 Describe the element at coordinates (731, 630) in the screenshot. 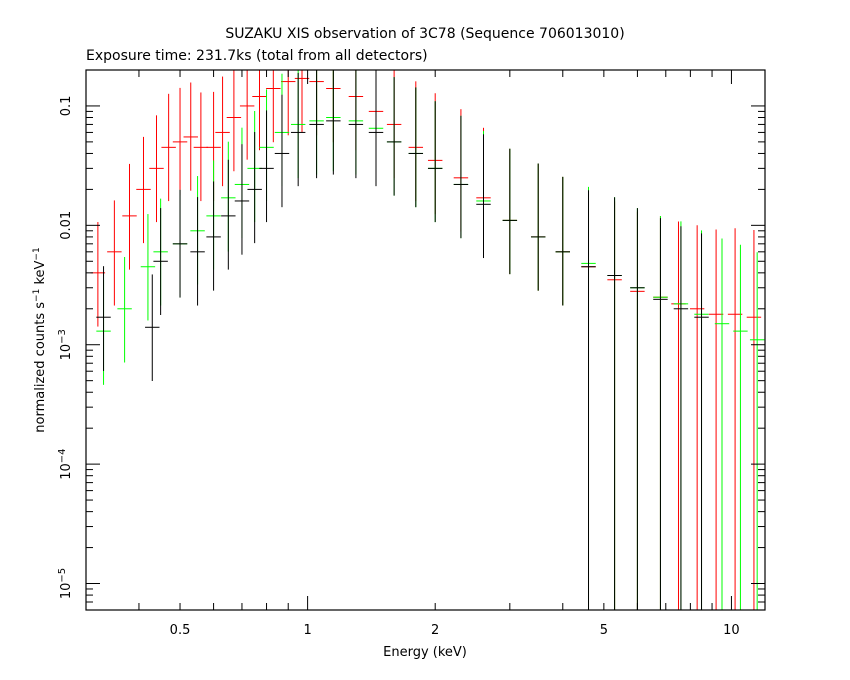

I see `x-tick-label: 10` at that location.